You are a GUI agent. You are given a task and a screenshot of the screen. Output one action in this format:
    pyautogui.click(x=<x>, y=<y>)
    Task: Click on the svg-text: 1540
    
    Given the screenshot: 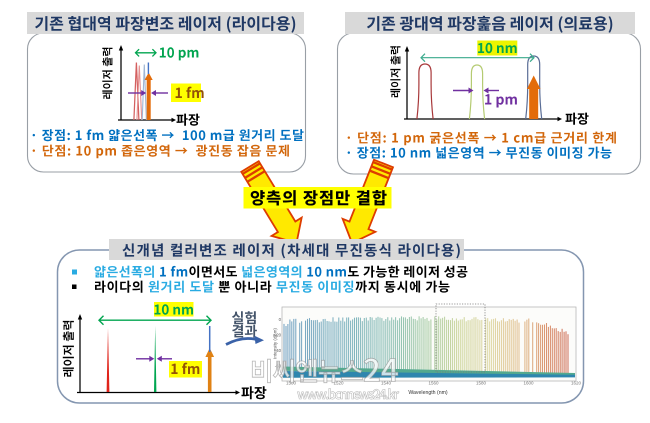 What is the action you would take?
    pyautogui.click(x=386, y=383)
    